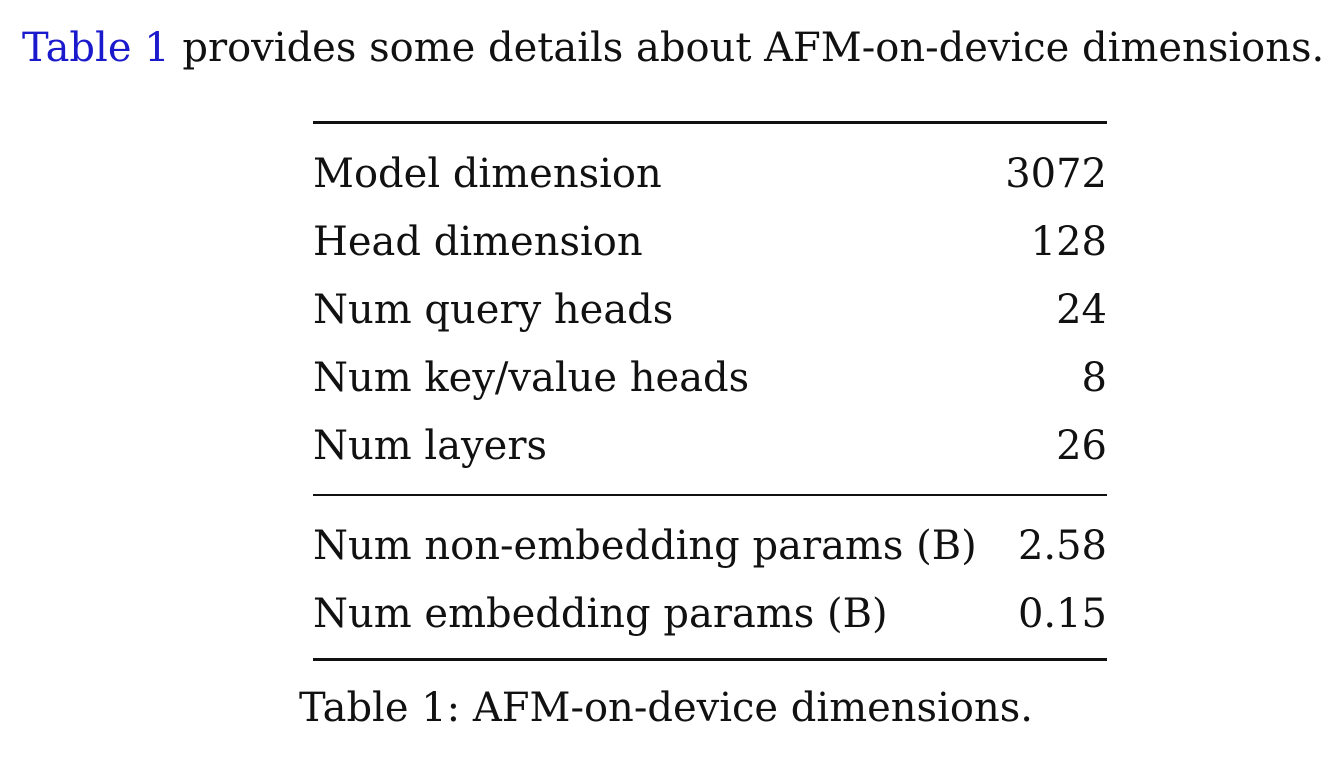 The width and height of the screenshot is (1332, 770). Describe the element at coordinates (710, 242) in the screenshot. I see `table-row: Head dimension 128` at that location.